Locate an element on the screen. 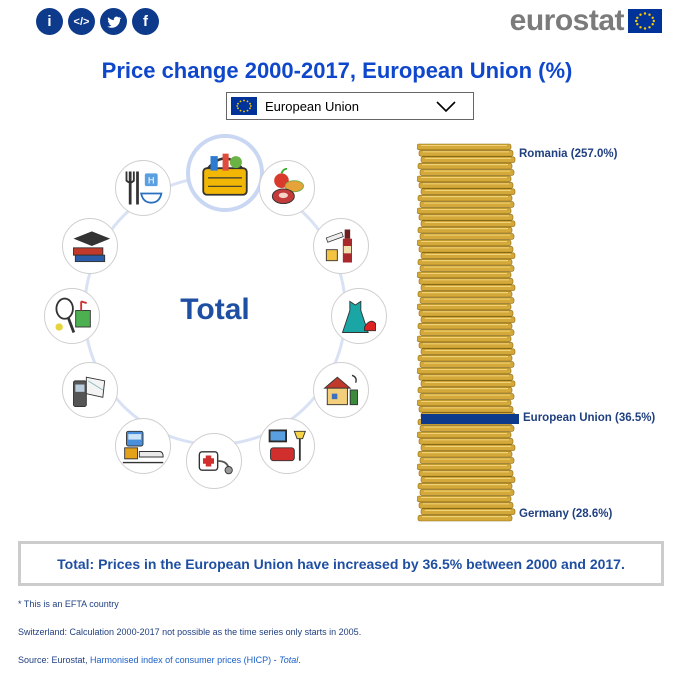 This screenshot has height=683, width=674. twitter-icon is located at coordinates (114, 22).